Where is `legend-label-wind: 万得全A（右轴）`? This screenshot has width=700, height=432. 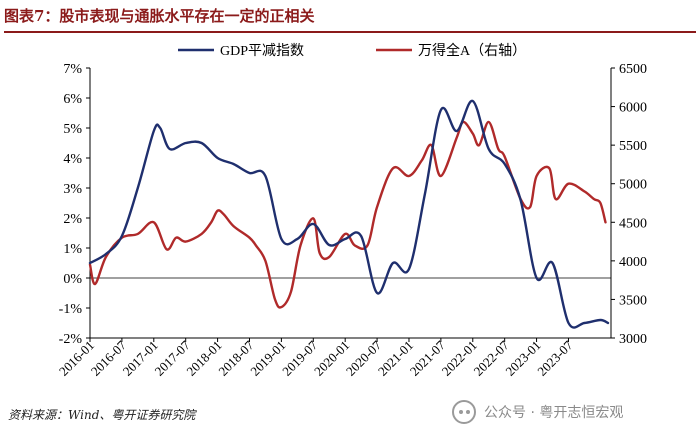
legend-label-wind: 万得全A（右轴） is located at coordinates (472, 50).